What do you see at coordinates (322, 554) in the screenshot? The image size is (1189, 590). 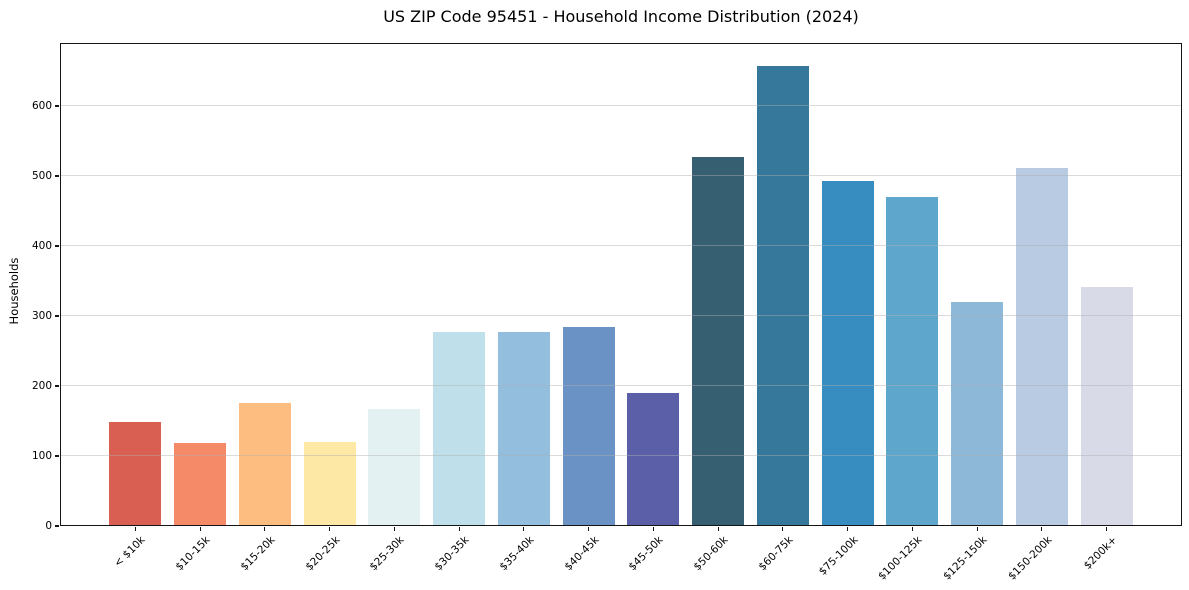 I see `x-tick-label-$20-25k: $20-25k` at bounding box center [322, 554].